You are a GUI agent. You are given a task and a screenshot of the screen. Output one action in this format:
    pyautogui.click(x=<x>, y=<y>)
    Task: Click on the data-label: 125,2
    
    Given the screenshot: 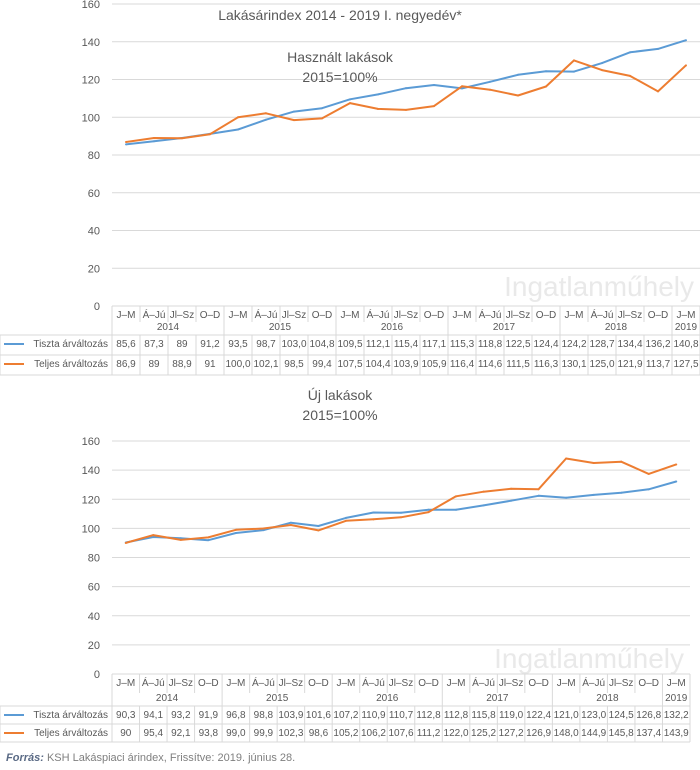 What is the action you would take?
    pyautogui.click(x=483, y=733)
    